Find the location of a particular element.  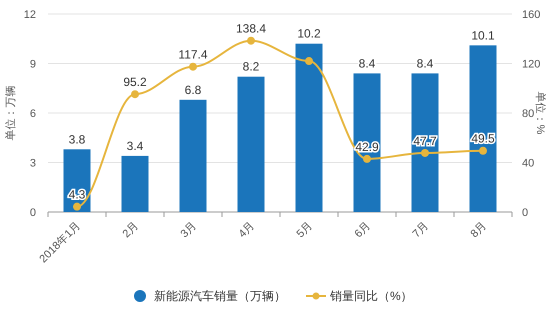

x-tick-label: 7月 is located at coordinates (421, 230).